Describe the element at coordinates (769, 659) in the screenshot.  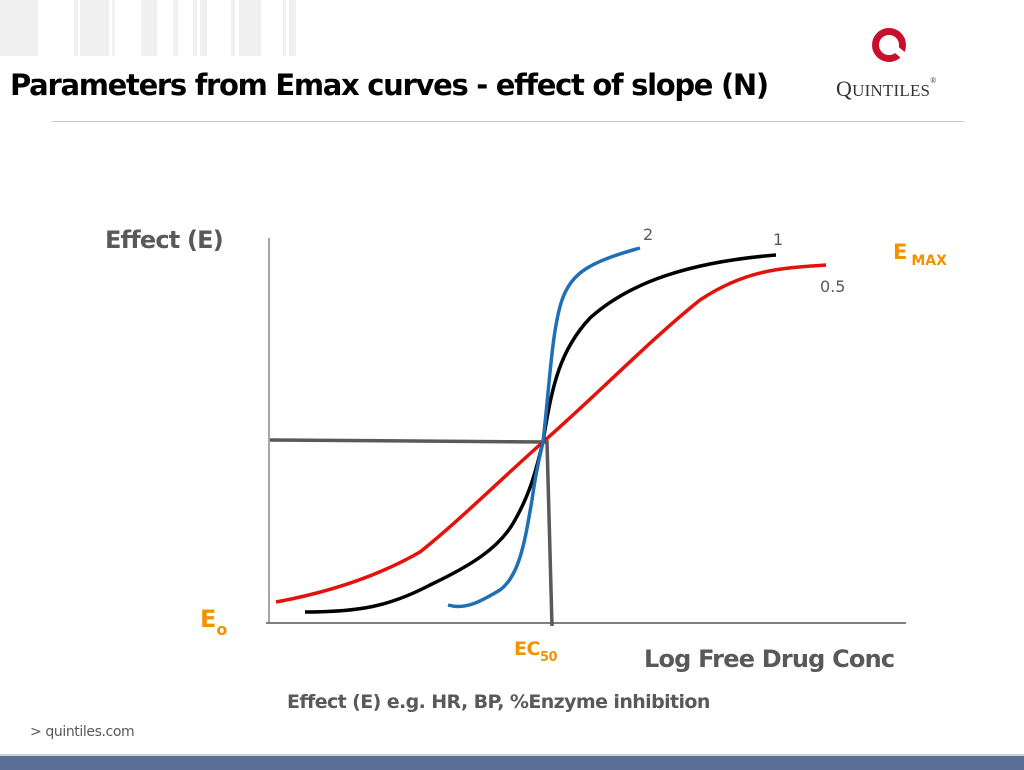
I see `x-axis-label: Log Free Drug Conc` at that location.